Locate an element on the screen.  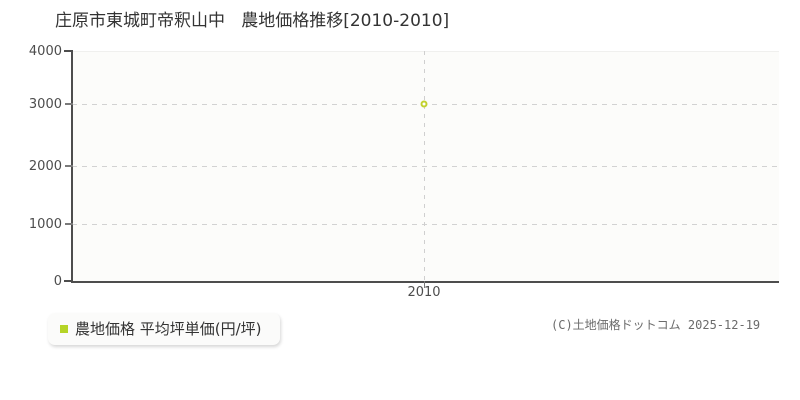
y-tick-2000 is located at coordinates (69, 166).